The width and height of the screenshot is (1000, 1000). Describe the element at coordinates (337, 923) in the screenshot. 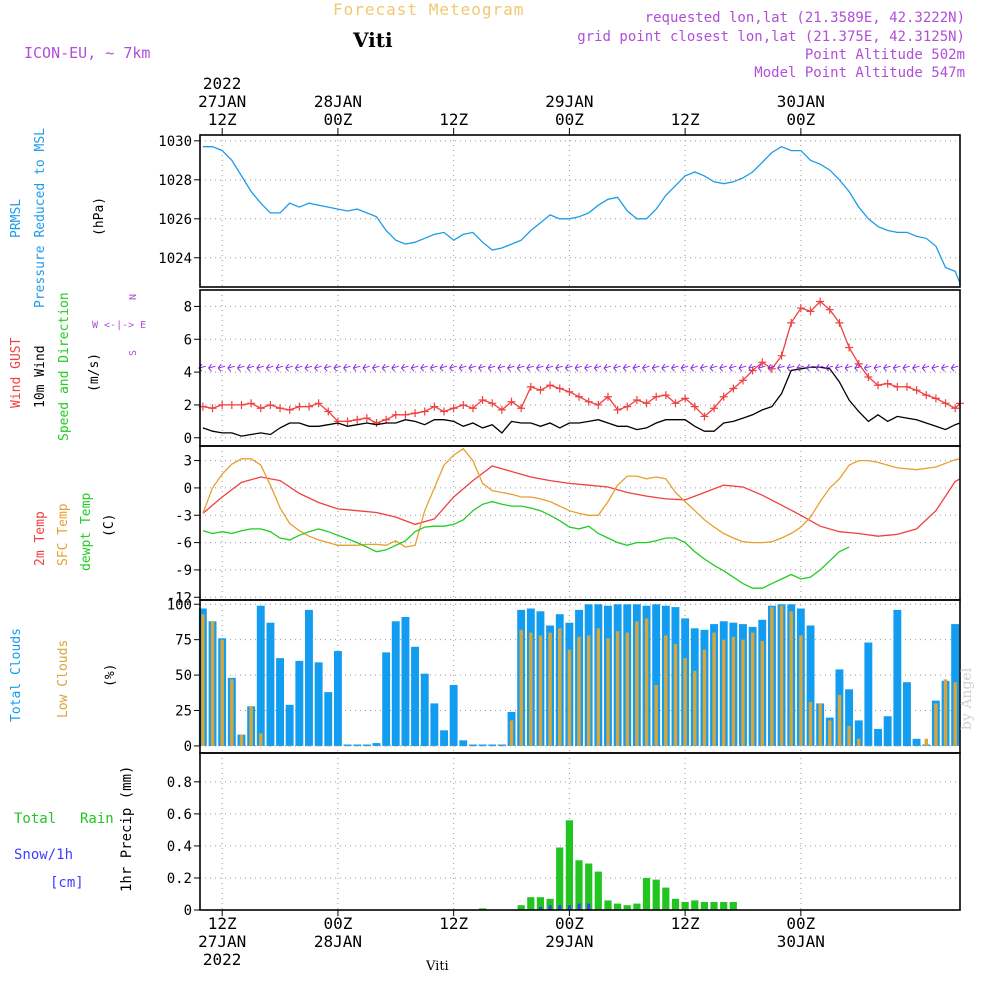

I see `time-axis-bottom-label: 00Z` at that location.